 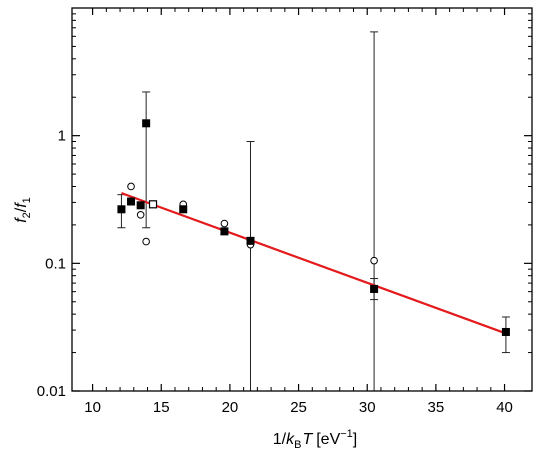 I want to click on y-tick-labels: 0.01 0.1 1, so click(x=51, y=264).